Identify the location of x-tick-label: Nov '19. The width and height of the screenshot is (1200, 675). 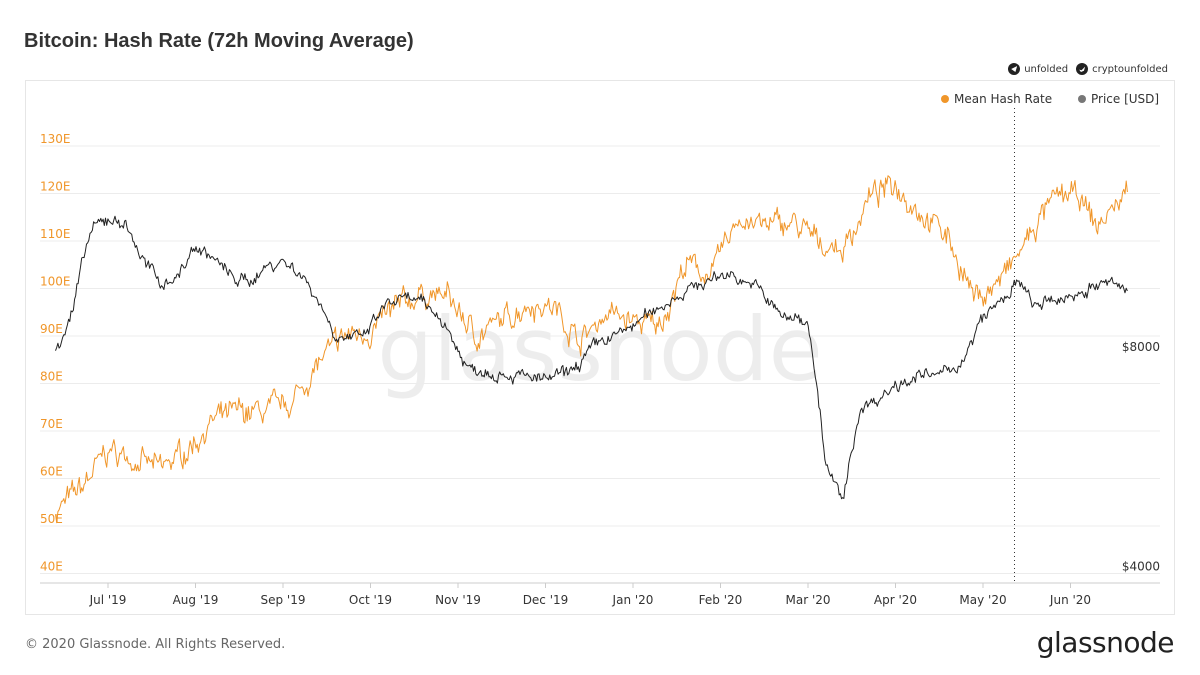
(458, 600).